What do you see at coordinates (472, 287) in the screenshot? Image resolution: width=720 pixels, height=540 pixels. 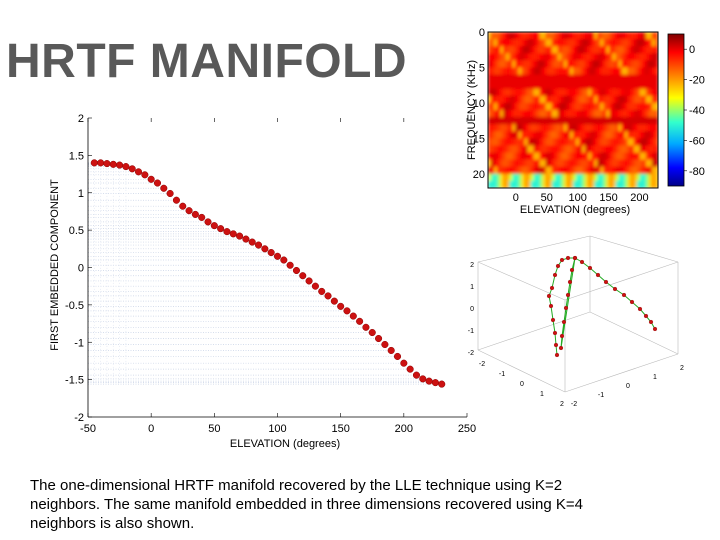 I see `3d-z-tick-label: 1` at bounding box center [472, 287].